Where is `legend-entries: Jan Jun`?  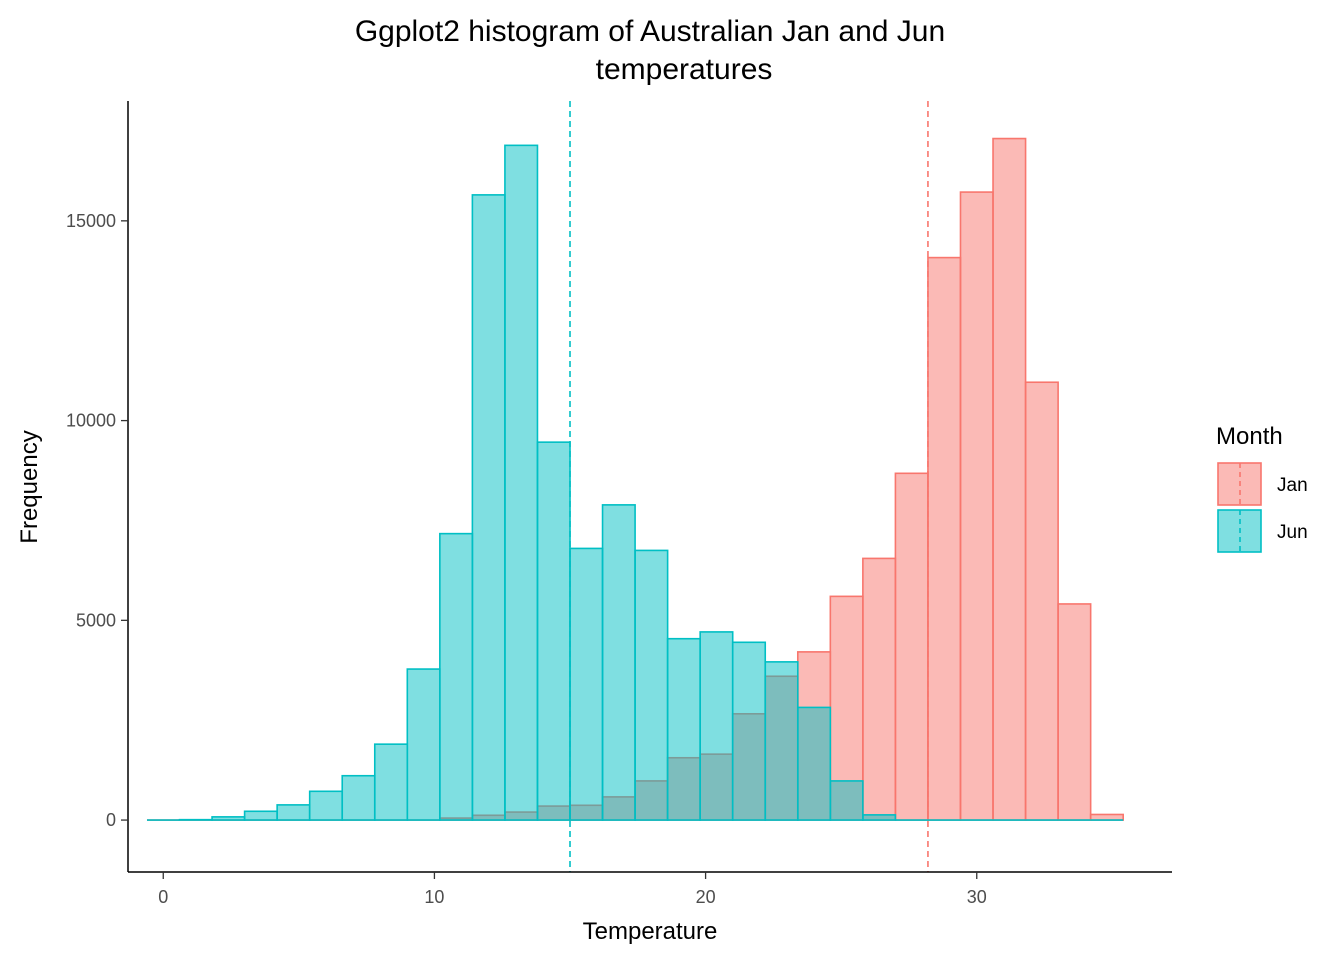
legend-entries: Jan Jun is located at coordinates (1262, 507).